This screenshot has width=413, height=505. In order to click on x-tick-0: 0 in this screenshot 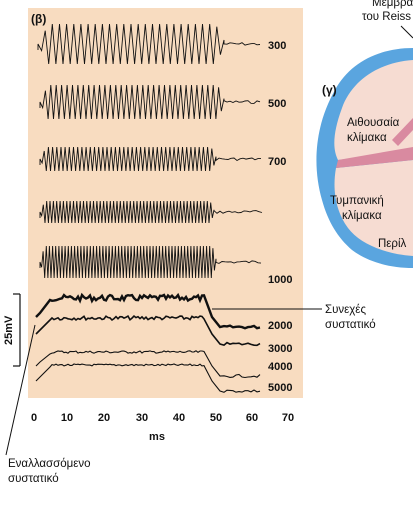, I will do `click(34, 418)`.